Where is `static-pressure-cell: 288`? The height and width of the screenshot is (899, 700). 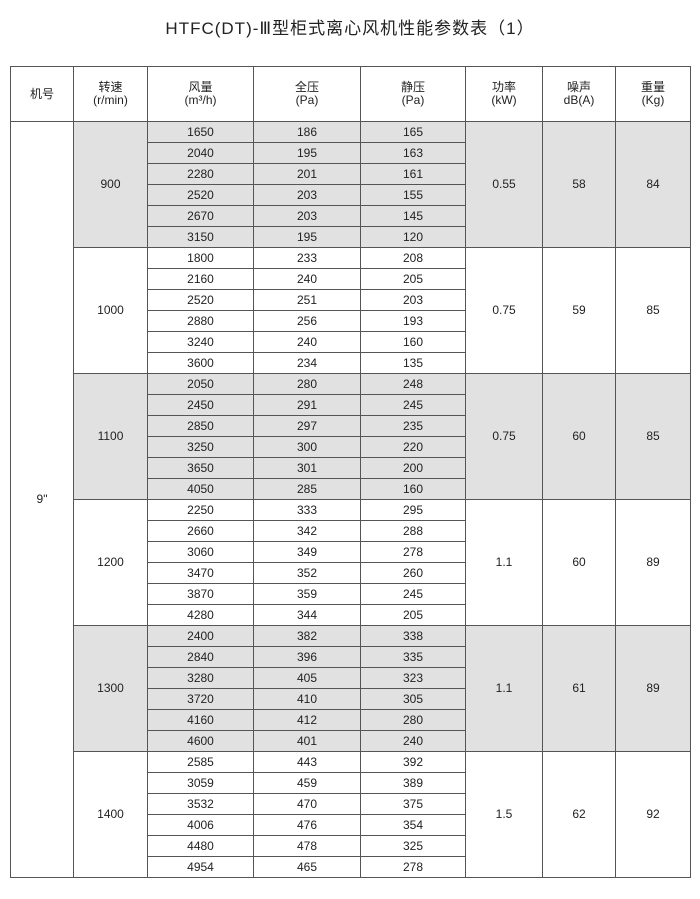 static-pressure-cell: 288 is located at coordinates (413, 531).